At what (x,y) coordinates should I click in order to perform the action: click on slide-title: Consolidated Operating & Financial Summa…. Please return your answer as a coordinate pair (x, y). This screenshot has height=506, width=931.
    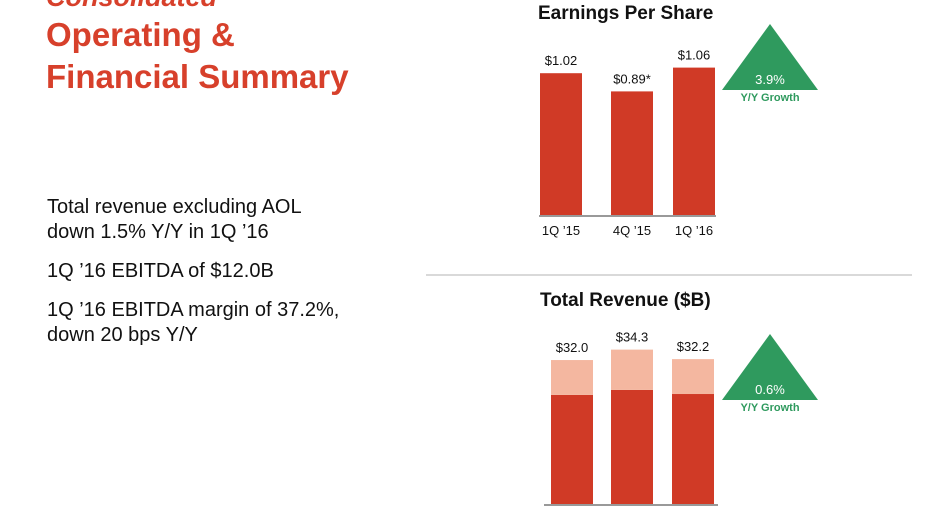
    Looking at the image, I should click on (197, 49).